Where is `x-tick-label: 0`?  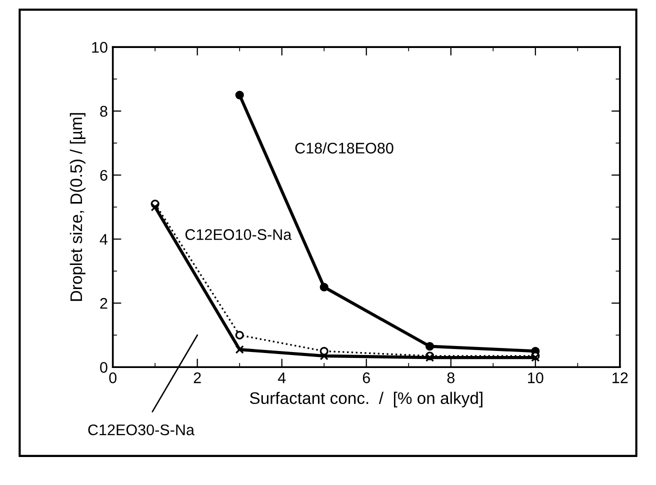 x-tick-label: 0 is located at coordinates (112, 378).